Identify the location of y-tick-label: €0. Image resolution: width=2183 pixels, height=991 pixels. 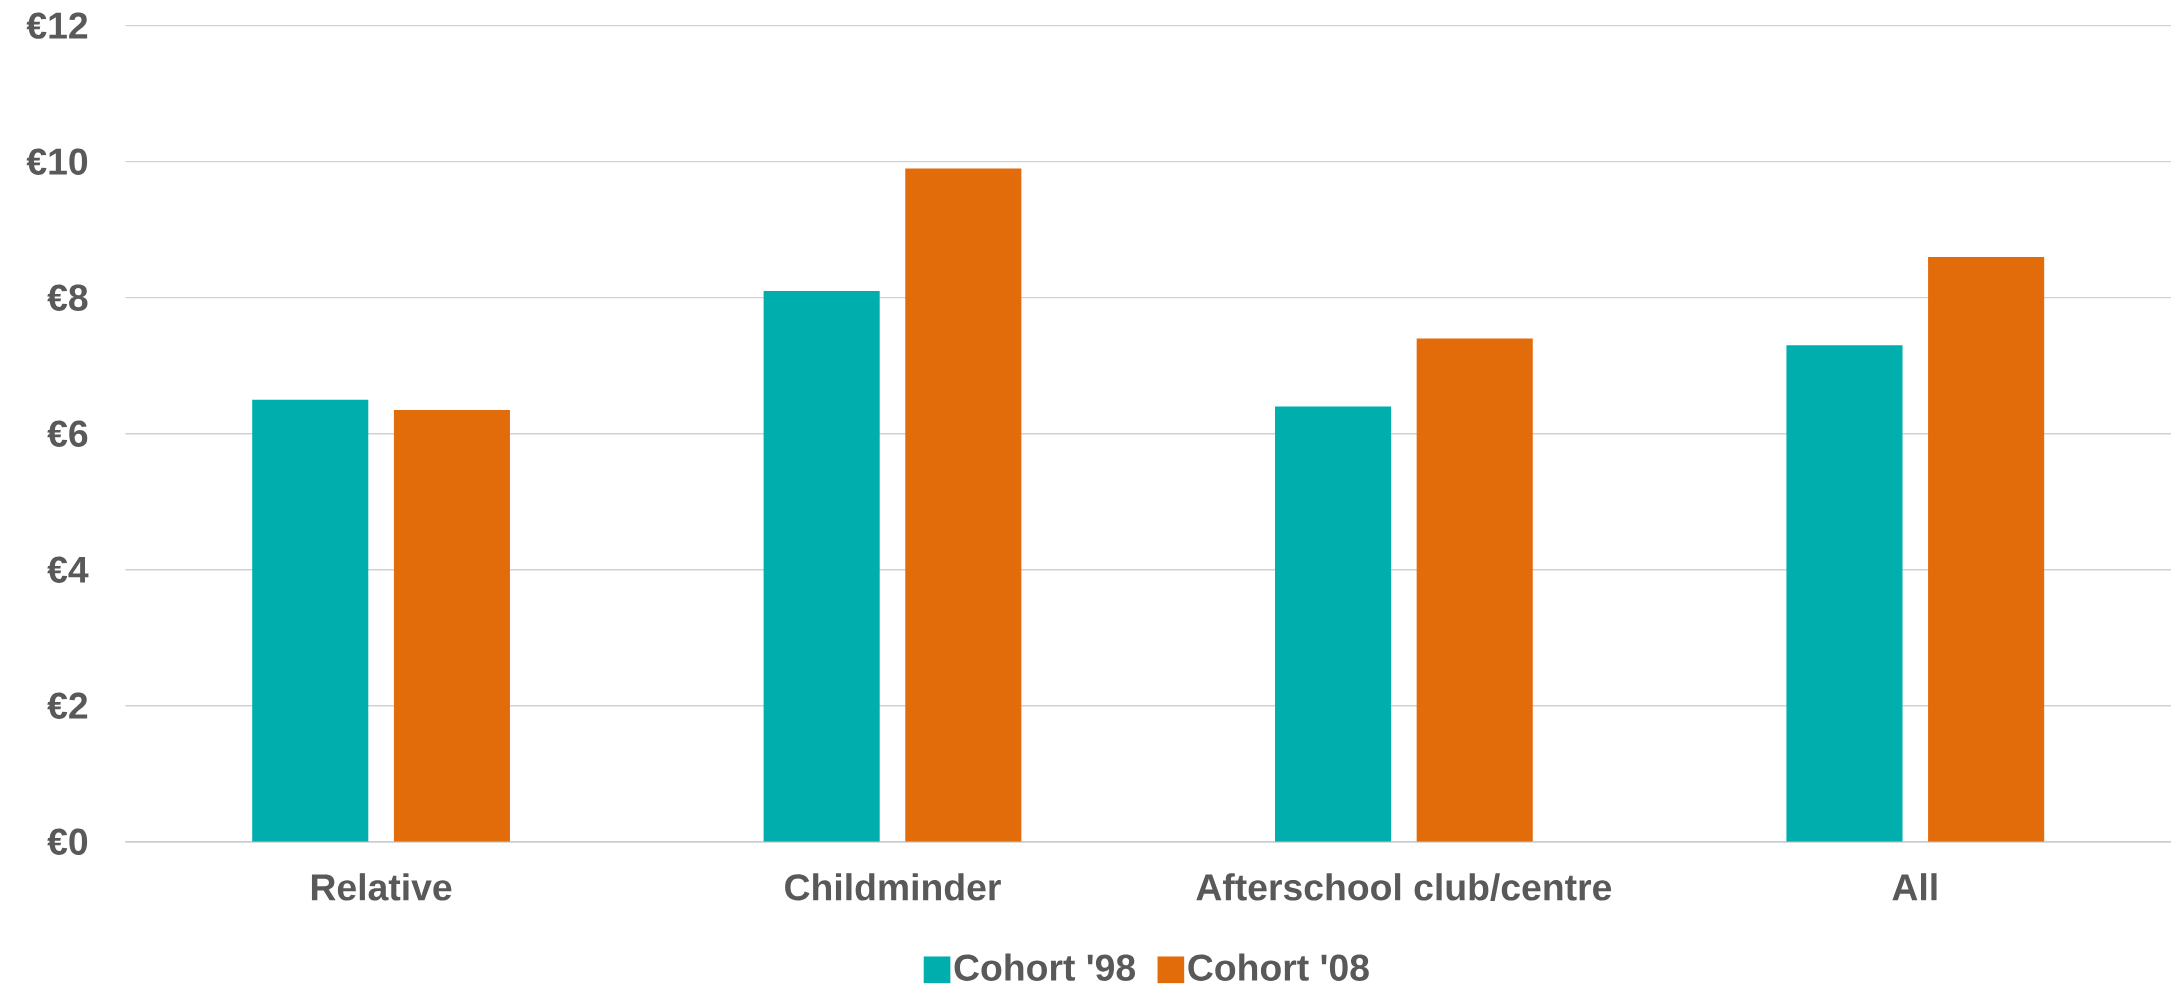
(67, 841).